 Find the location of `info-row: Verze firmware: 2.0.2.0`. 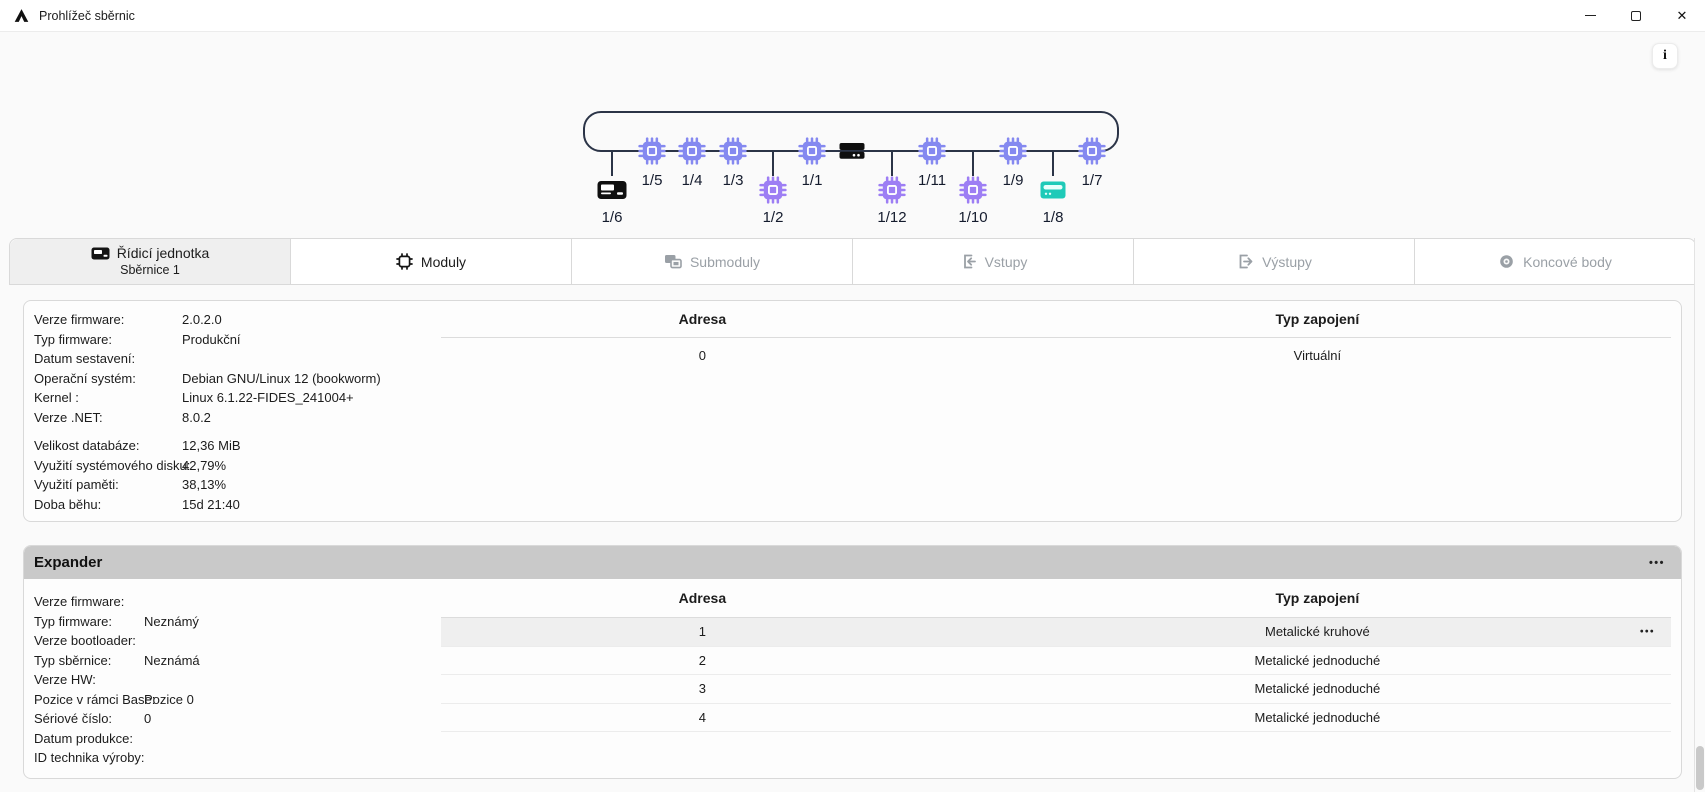

info-row: Verze firmware: 2.0.2.0 is located at coordinates (237, 320).